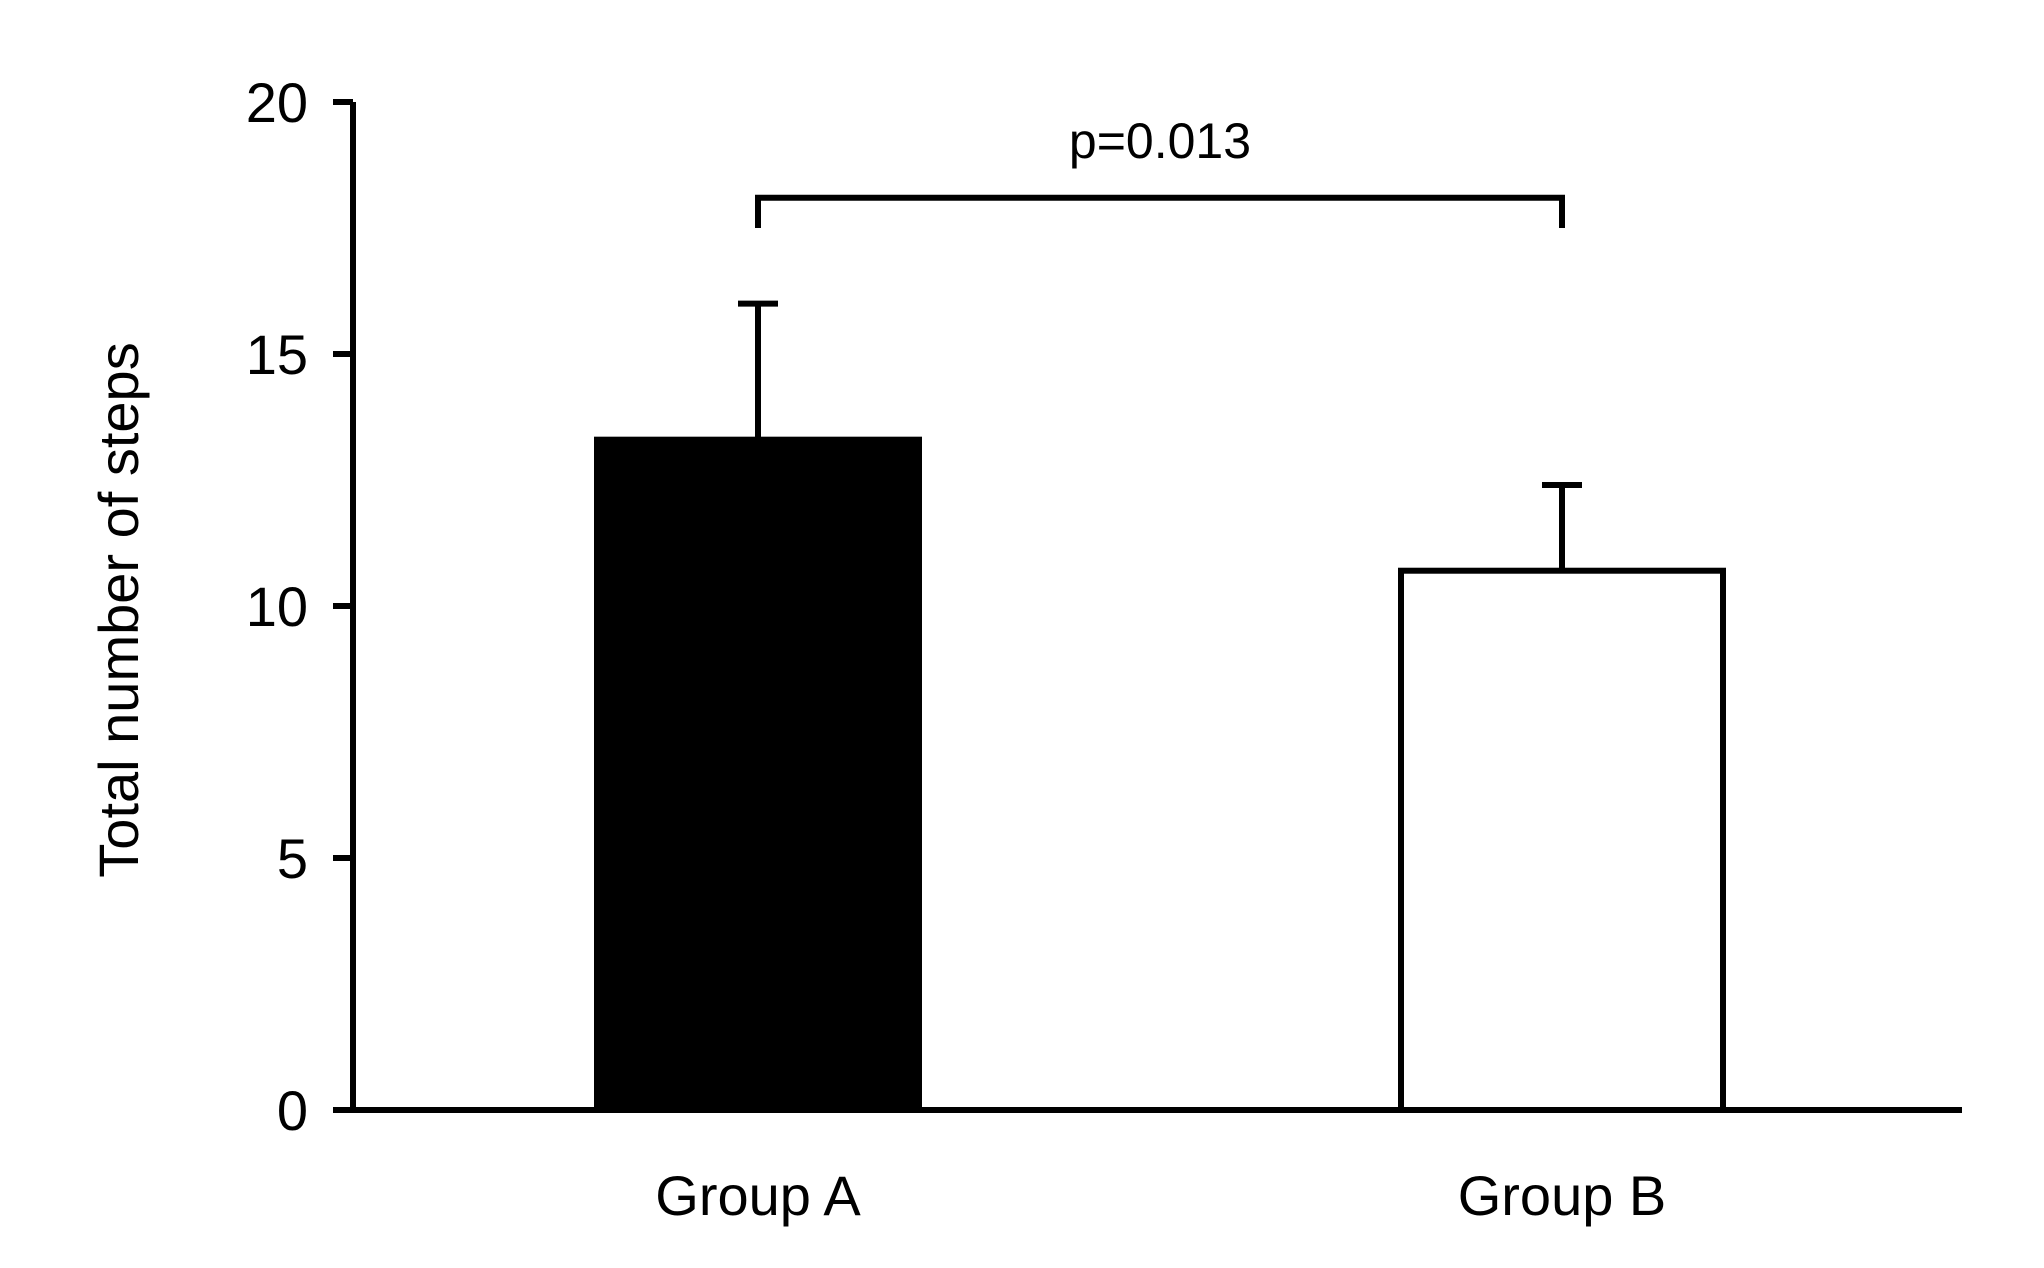 The image size is (2044, 1268). I want to click on y-tick-label: 10, so click(277, 606).